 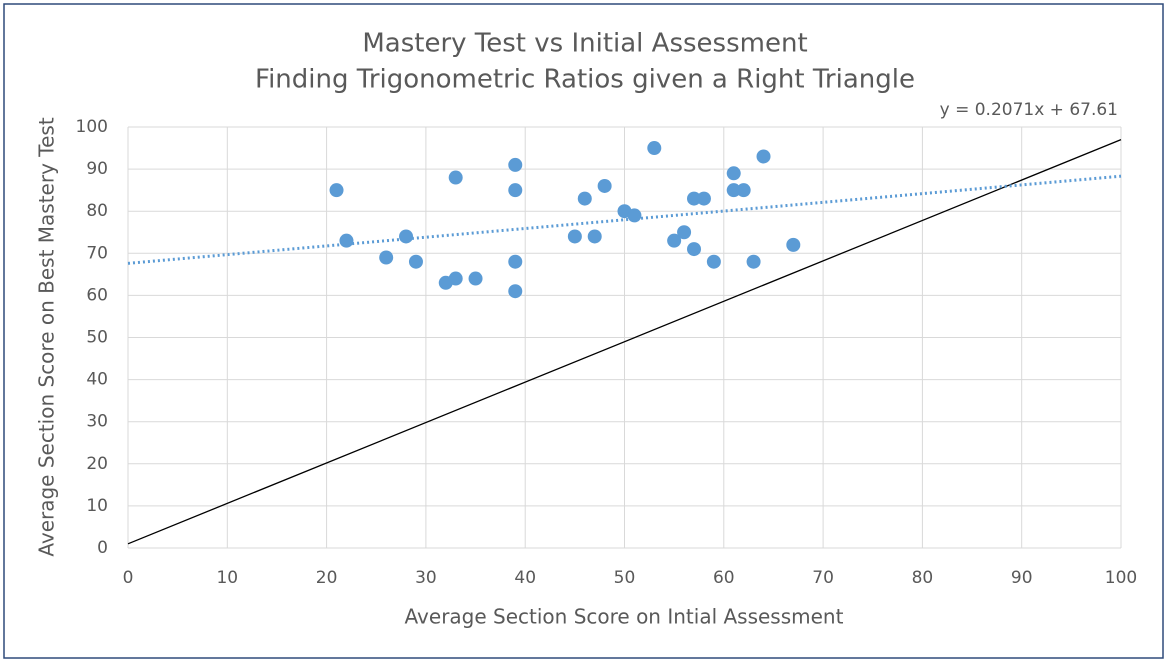 I want to click on y-tick-label: 0, so click(x=102, y=548).